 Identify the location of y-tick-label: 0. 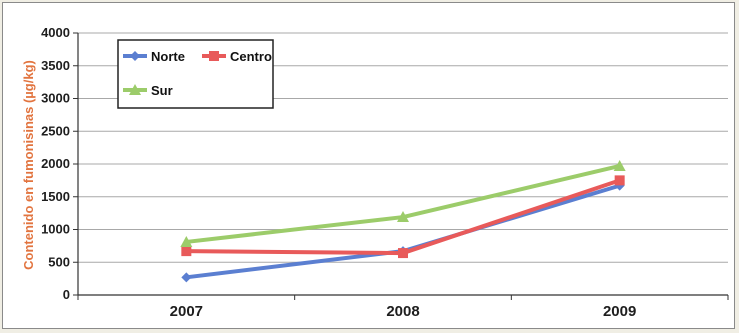
(66, 294).